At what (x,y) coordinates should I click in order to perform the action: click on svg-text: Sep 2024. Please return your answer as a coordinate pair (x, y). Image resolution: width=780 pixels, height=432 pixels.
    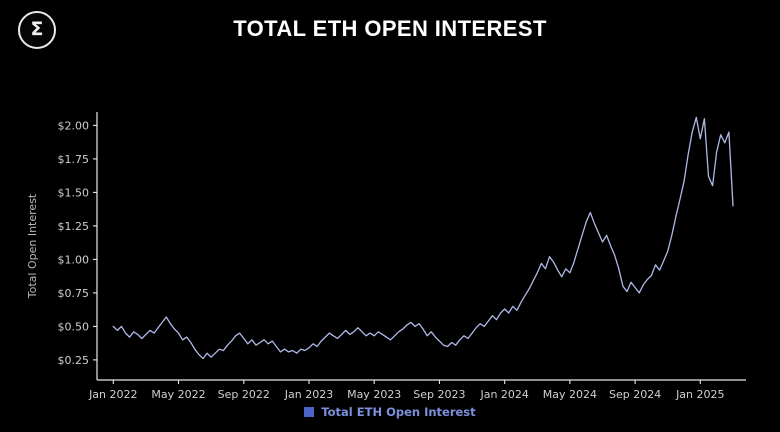
    Looking at the image, I should click on (635, 394).